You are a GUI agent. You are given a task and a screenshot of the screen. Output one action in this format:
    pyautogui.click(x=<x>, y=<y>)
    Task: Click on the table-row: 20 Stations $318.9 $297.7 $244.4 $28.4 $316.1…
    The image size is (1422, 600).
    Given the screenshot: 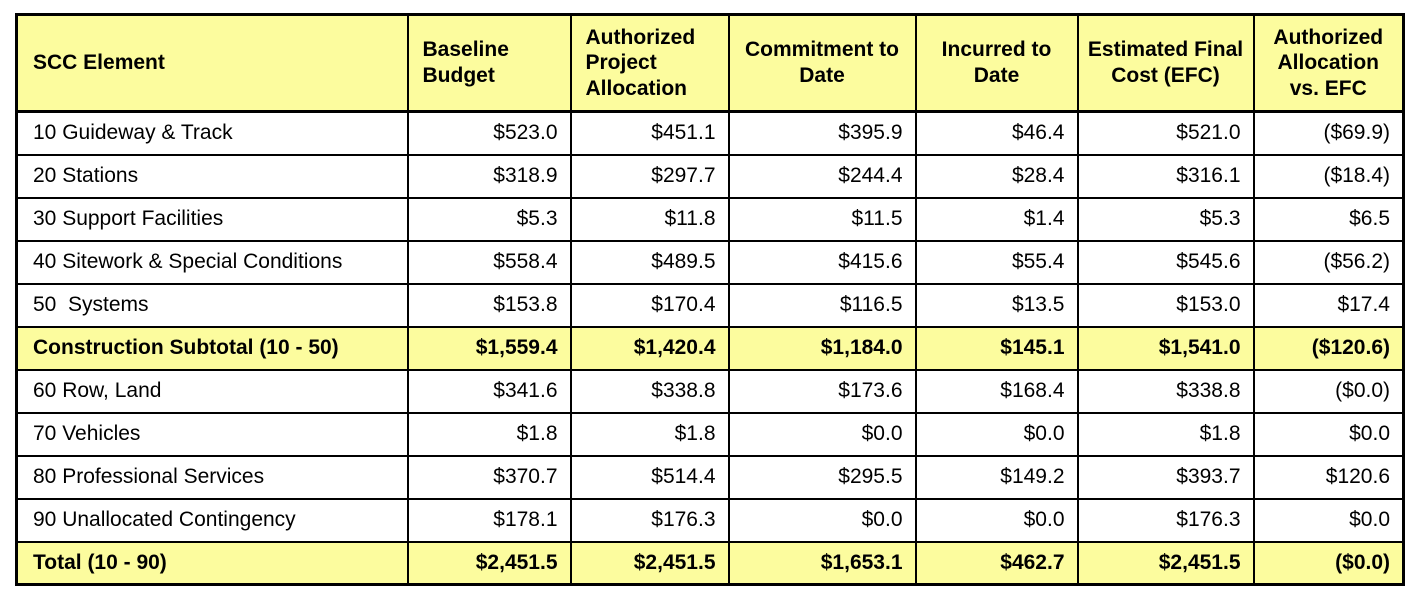 What is the action you would take?
    pyautogui.click(x=710, y=176)
    